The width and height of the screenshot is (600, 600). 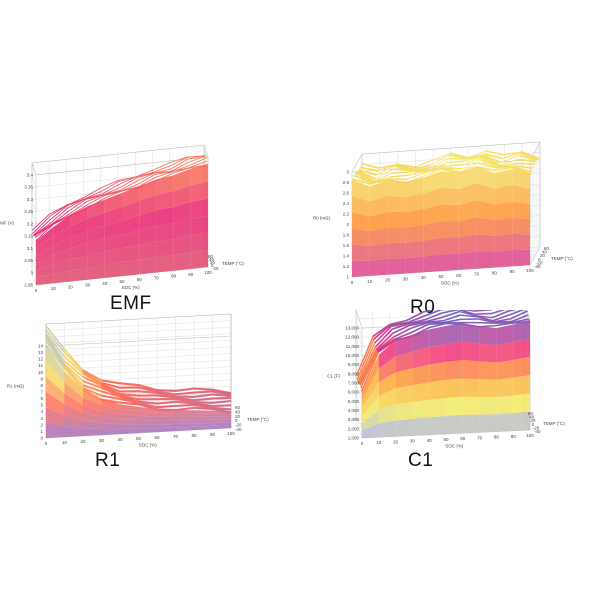 I want to click on r0-z-tick: 2.6, so click(x=346, y=193).